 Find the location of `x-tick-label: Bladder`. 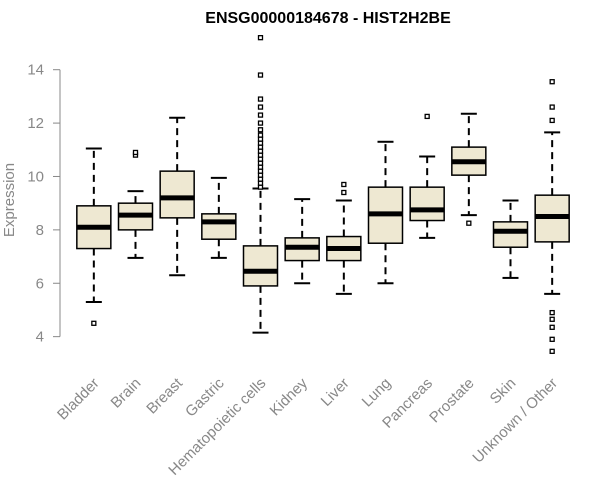

x-tick-label: Bladder is located at coordinates (78, 399).